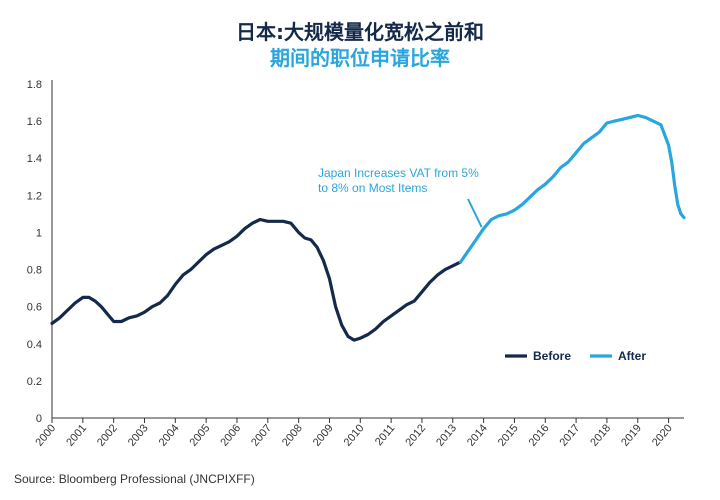 The height and width of the screenshot is (500, 720). What do you see at coordinates (256, 279) in the screenshot?
I see `series-line-before` at bounding box center [256, 279].